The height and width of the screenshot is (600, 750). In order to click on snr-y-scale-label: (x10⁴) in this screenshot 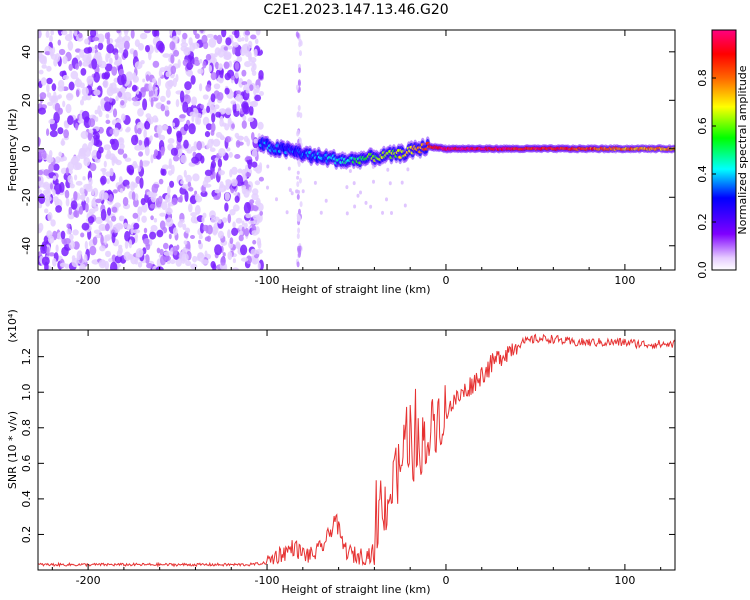, I will do `click(12, 326)`.